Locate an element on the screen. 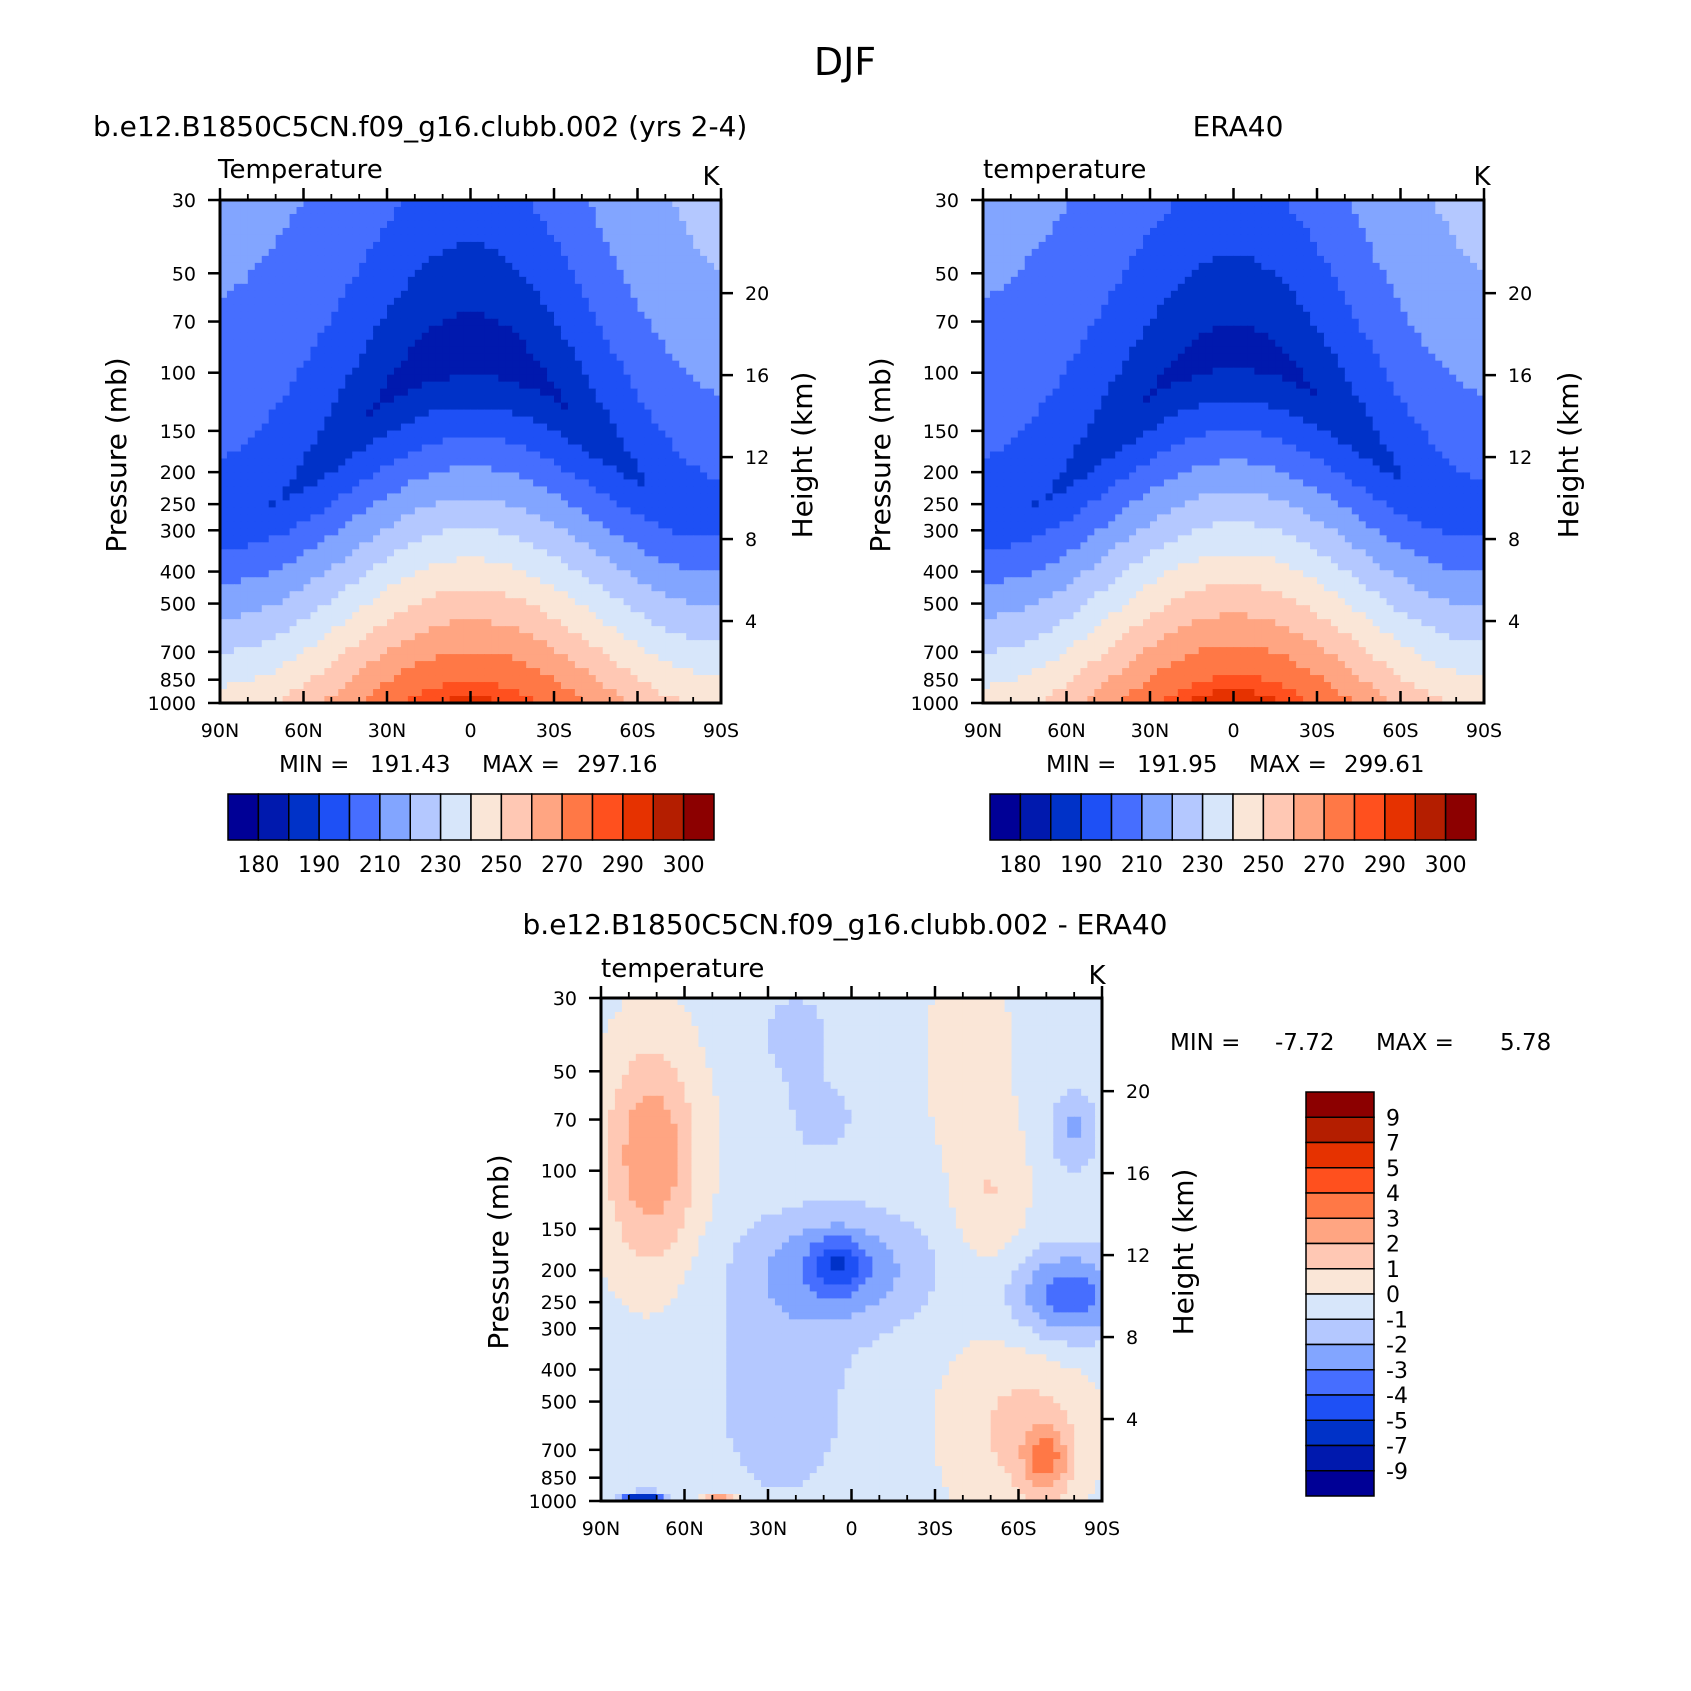 The image size is (1691, 1691). panel-model-min-value: 191.43 is located at coordinates (410, 765).